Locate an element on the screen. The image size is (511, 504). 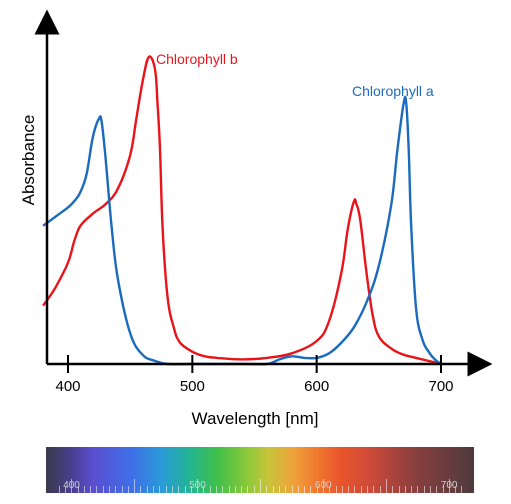
x-axis-label: Wavelength [nm] is located at coordinates (255, 418).